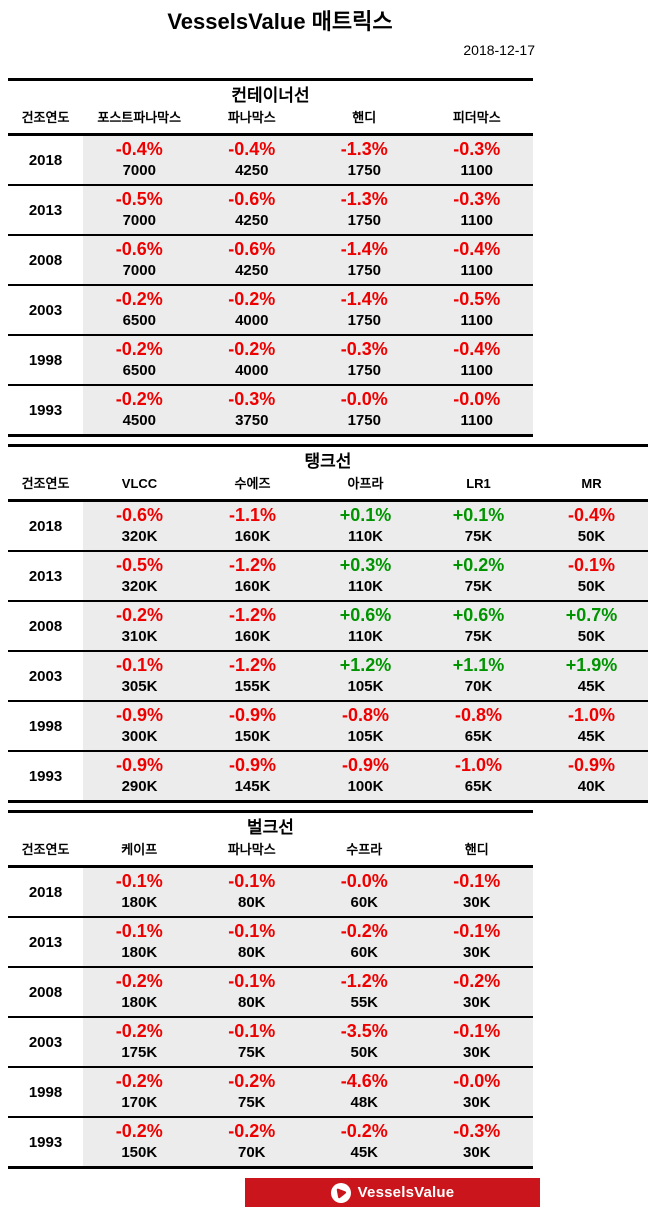 The height and width of the screenshot is (1208, 650). Describe the element at coordinates (340, 1192) in the screenshot. I see `vesselsvalue-play-triangle-icon` at that location.